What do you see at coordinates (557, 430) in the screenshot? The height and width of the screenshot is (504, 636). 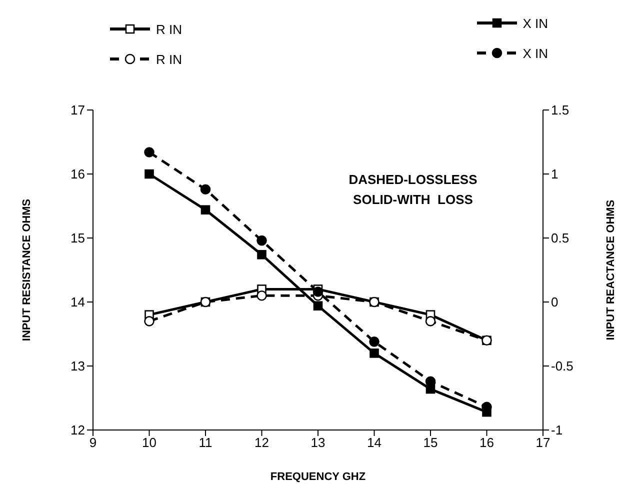 I see `y2-tick-label: -1` at bounding box center [557, 430].